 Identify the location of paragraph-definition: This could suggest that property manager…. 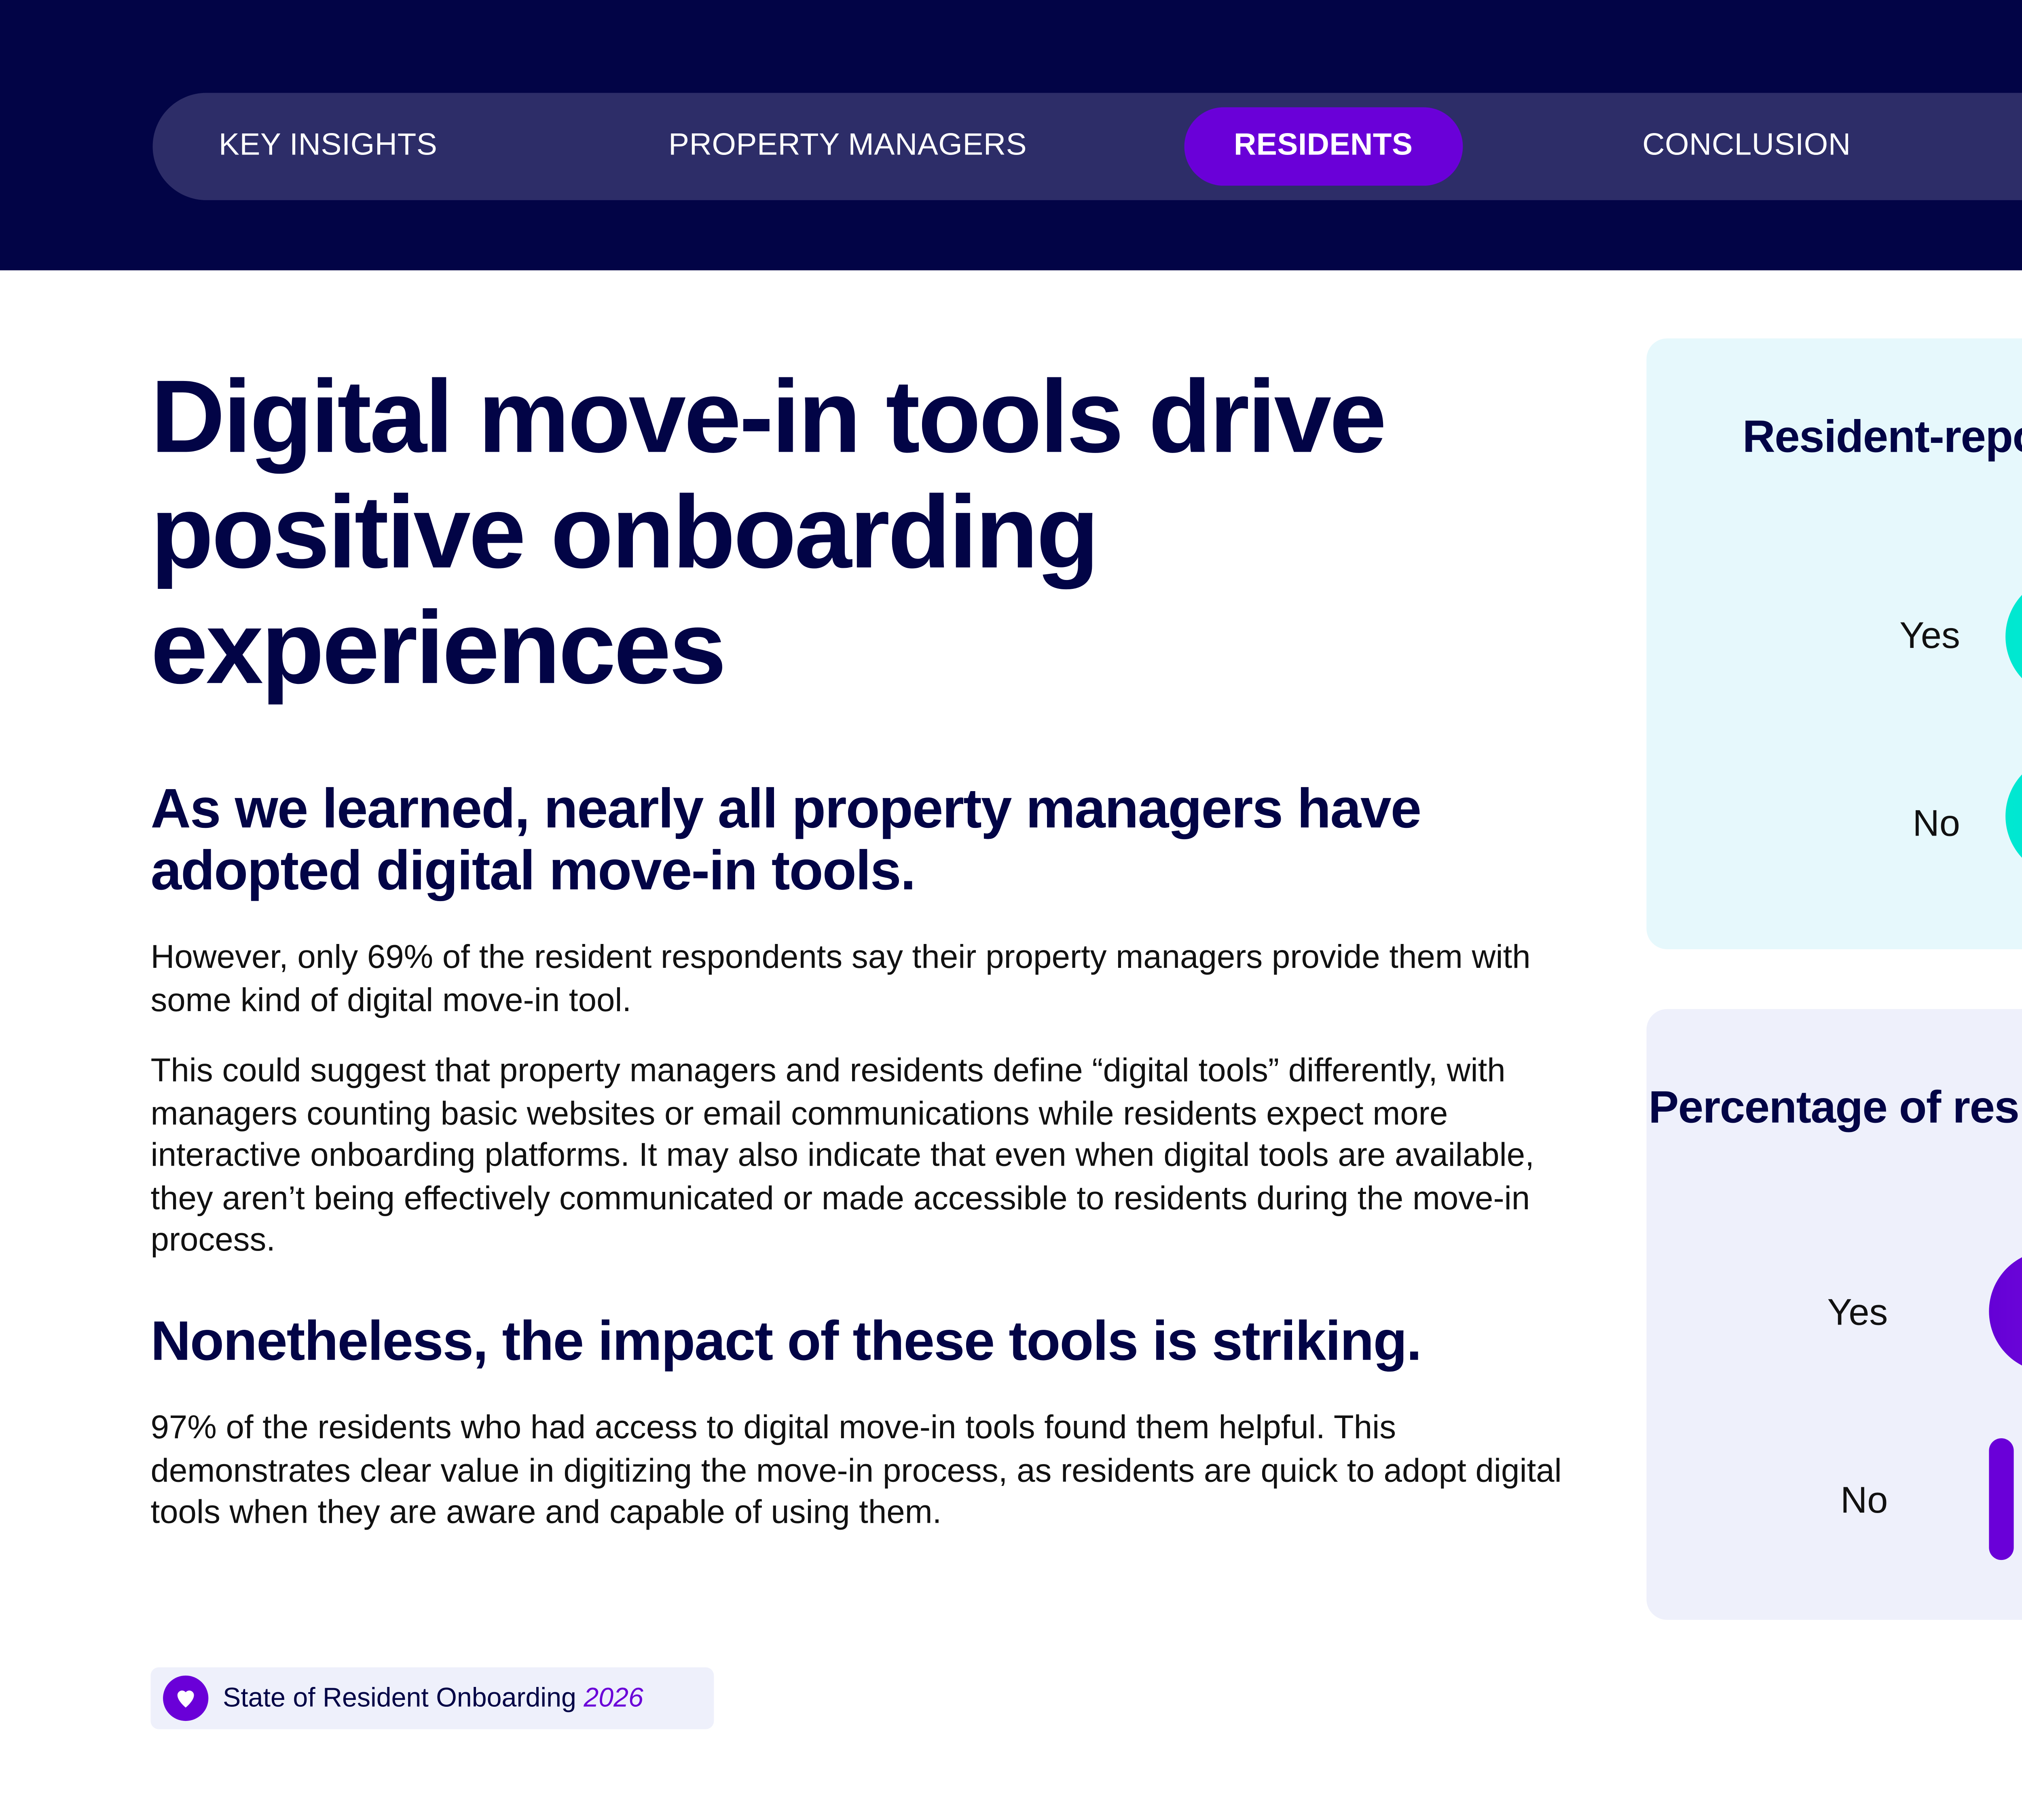
(842, 1157).